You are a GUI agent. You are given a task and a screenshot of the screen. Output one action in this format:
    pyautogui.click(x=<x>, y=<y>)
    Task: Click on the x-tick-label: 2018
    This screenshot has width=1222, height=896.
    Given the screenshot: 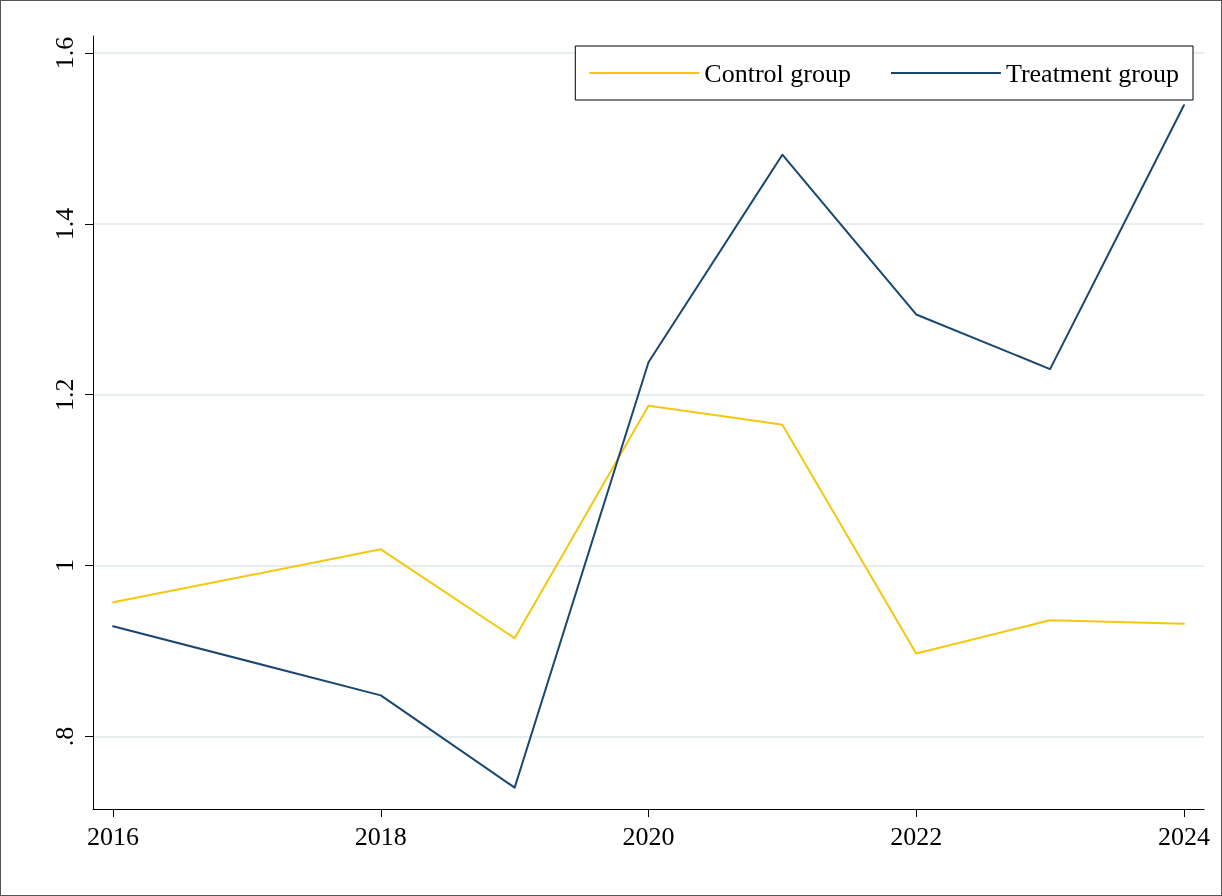 What is the action you would take?
    pyautogui.click(x=380, y=836)
    